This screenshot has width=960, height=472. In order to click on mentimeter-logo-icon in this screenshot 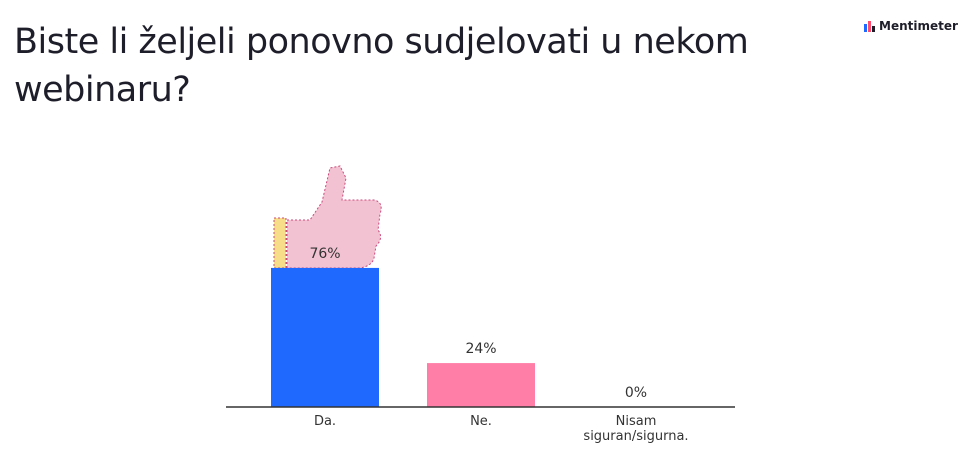, I will do `click(869, 26)`.